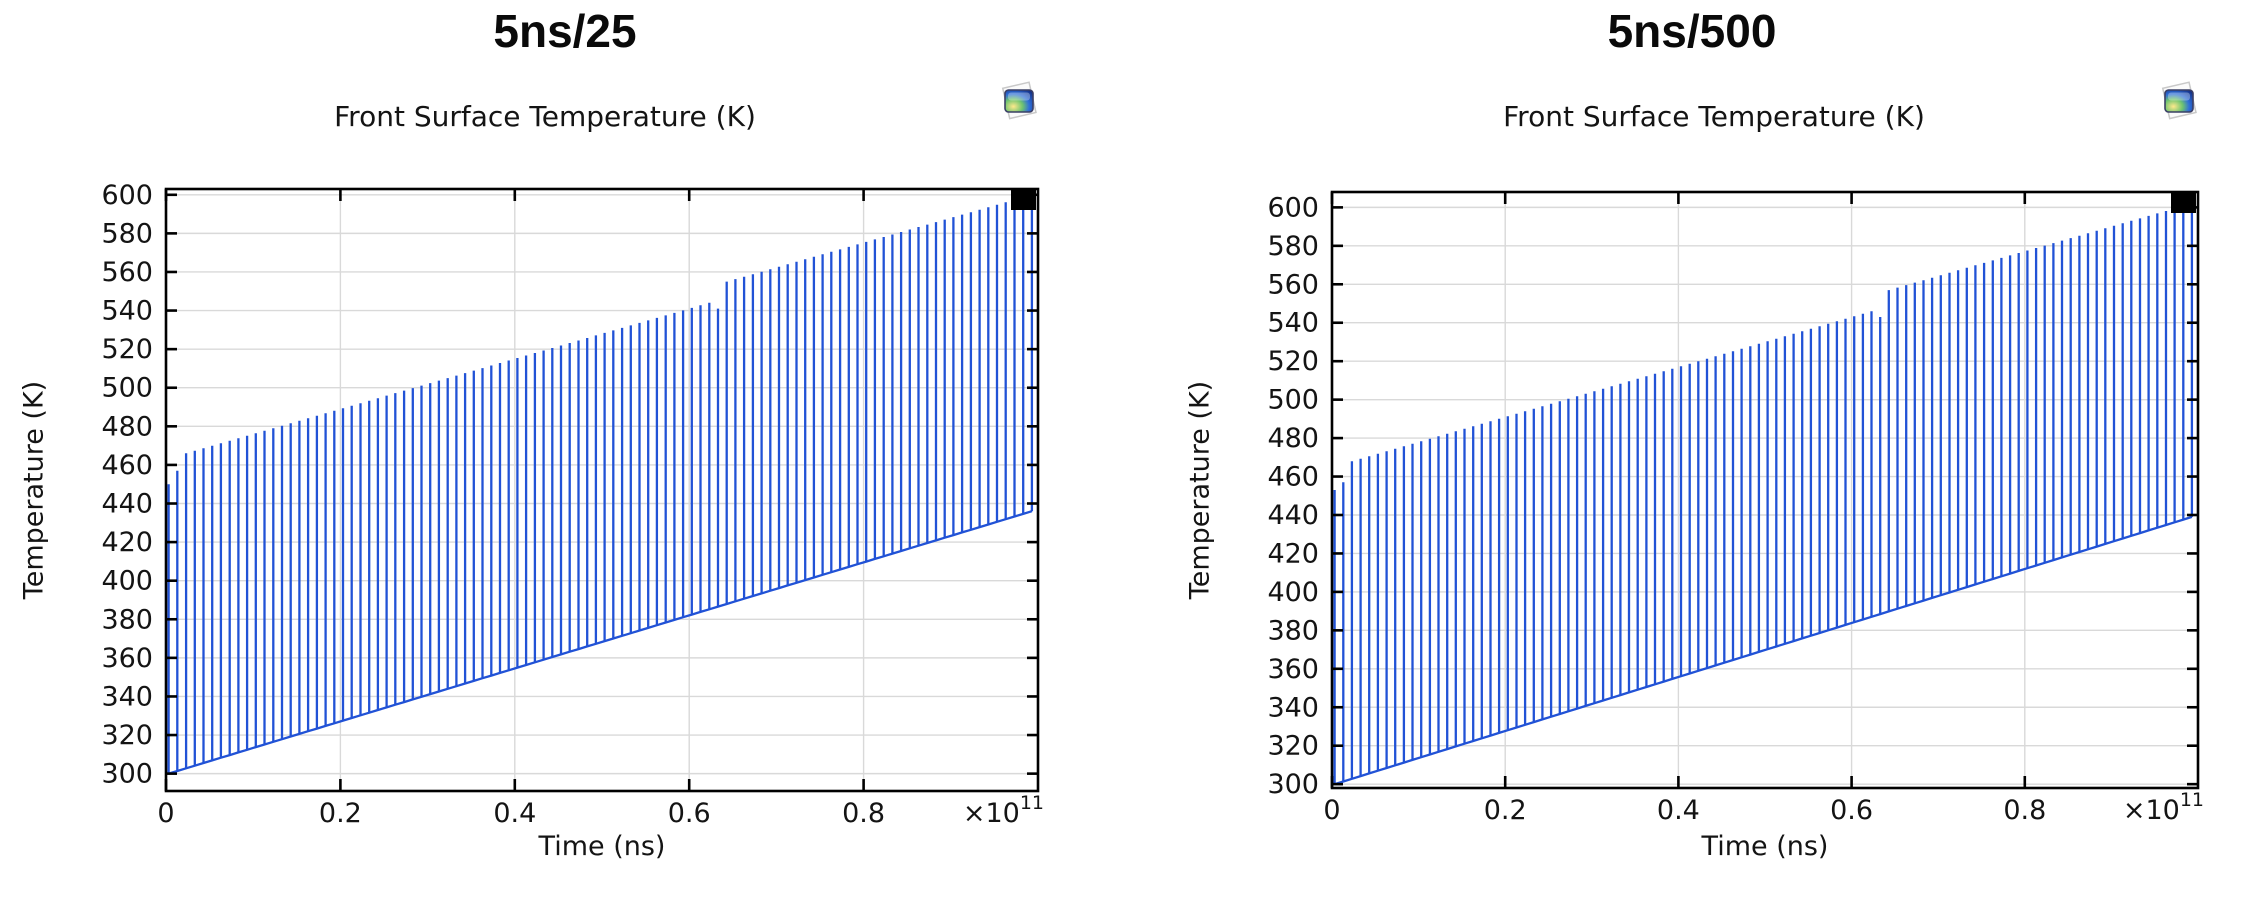 The height and width of the screenshot is (906, 2254). I want to click on panel-title: 5ns/25, so click(565, 31).